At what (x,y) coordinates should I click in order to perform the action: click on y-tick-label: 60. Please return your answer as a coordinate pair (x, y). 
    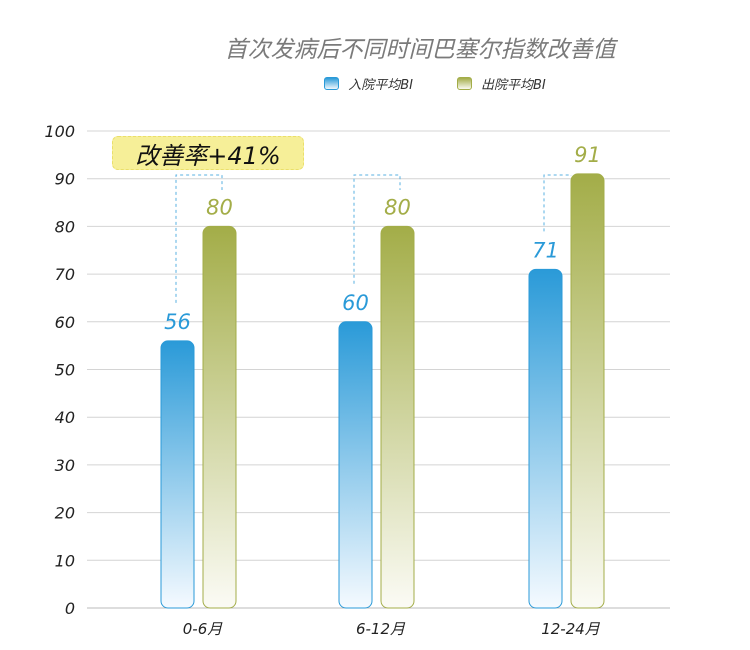
    Looking at the image, I should click on (65, 322).